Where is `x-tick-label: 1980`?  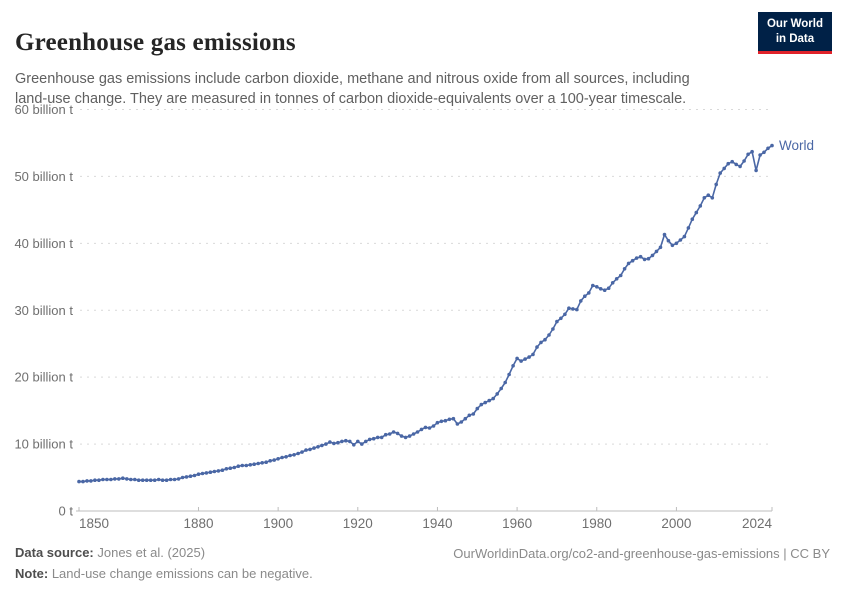 x-tick-label: 1980 is located at coordinates (597, 523).